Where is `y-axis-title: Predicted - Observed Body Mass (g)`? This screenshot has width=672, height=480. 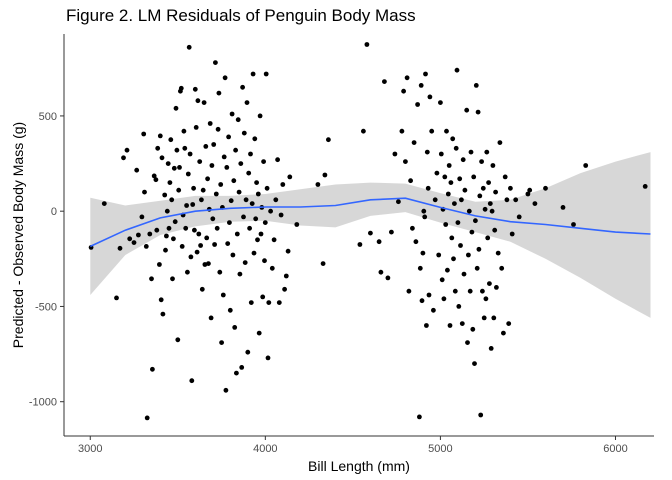
y-axis-title: Predicted - Observed Body Mass (g) is located at coordinates (18, 235).